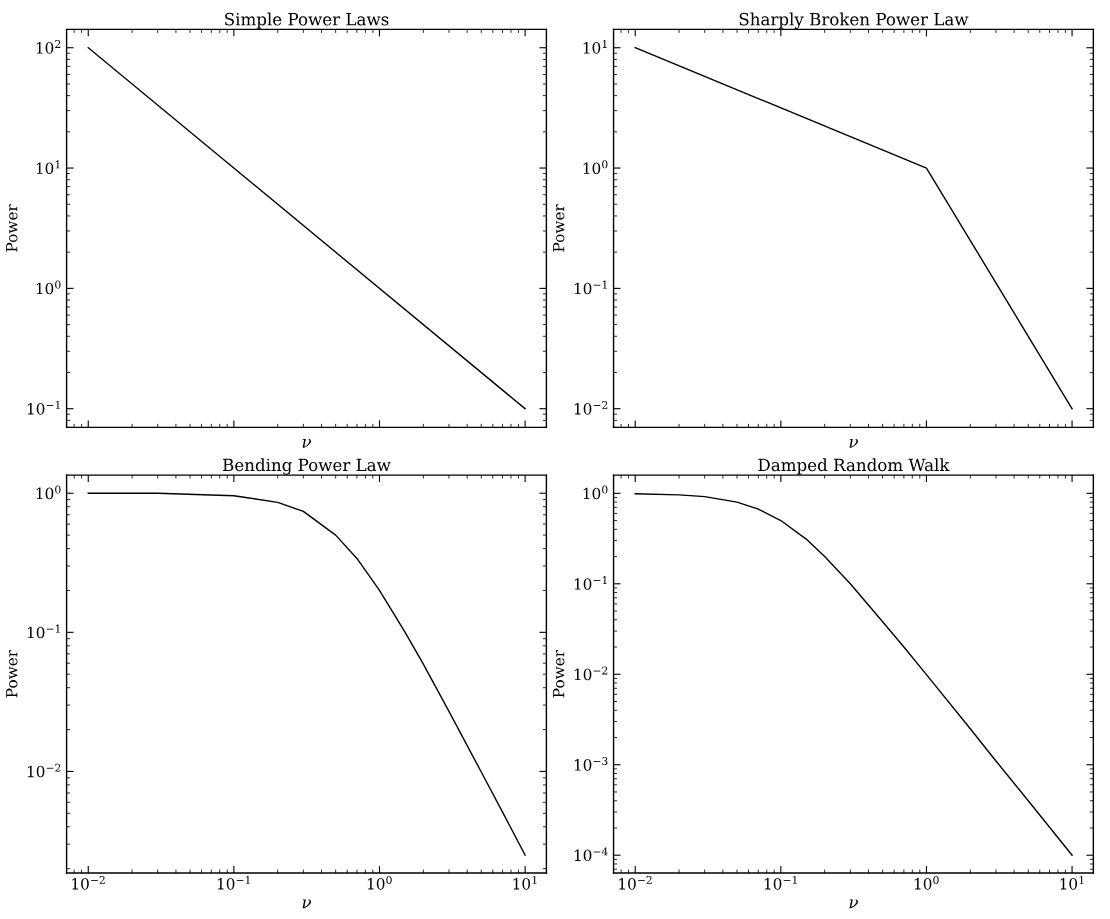 The image size is (1110, 919). I want to click on chart-title: Sharply Broken Power Law, so click(854, 20).